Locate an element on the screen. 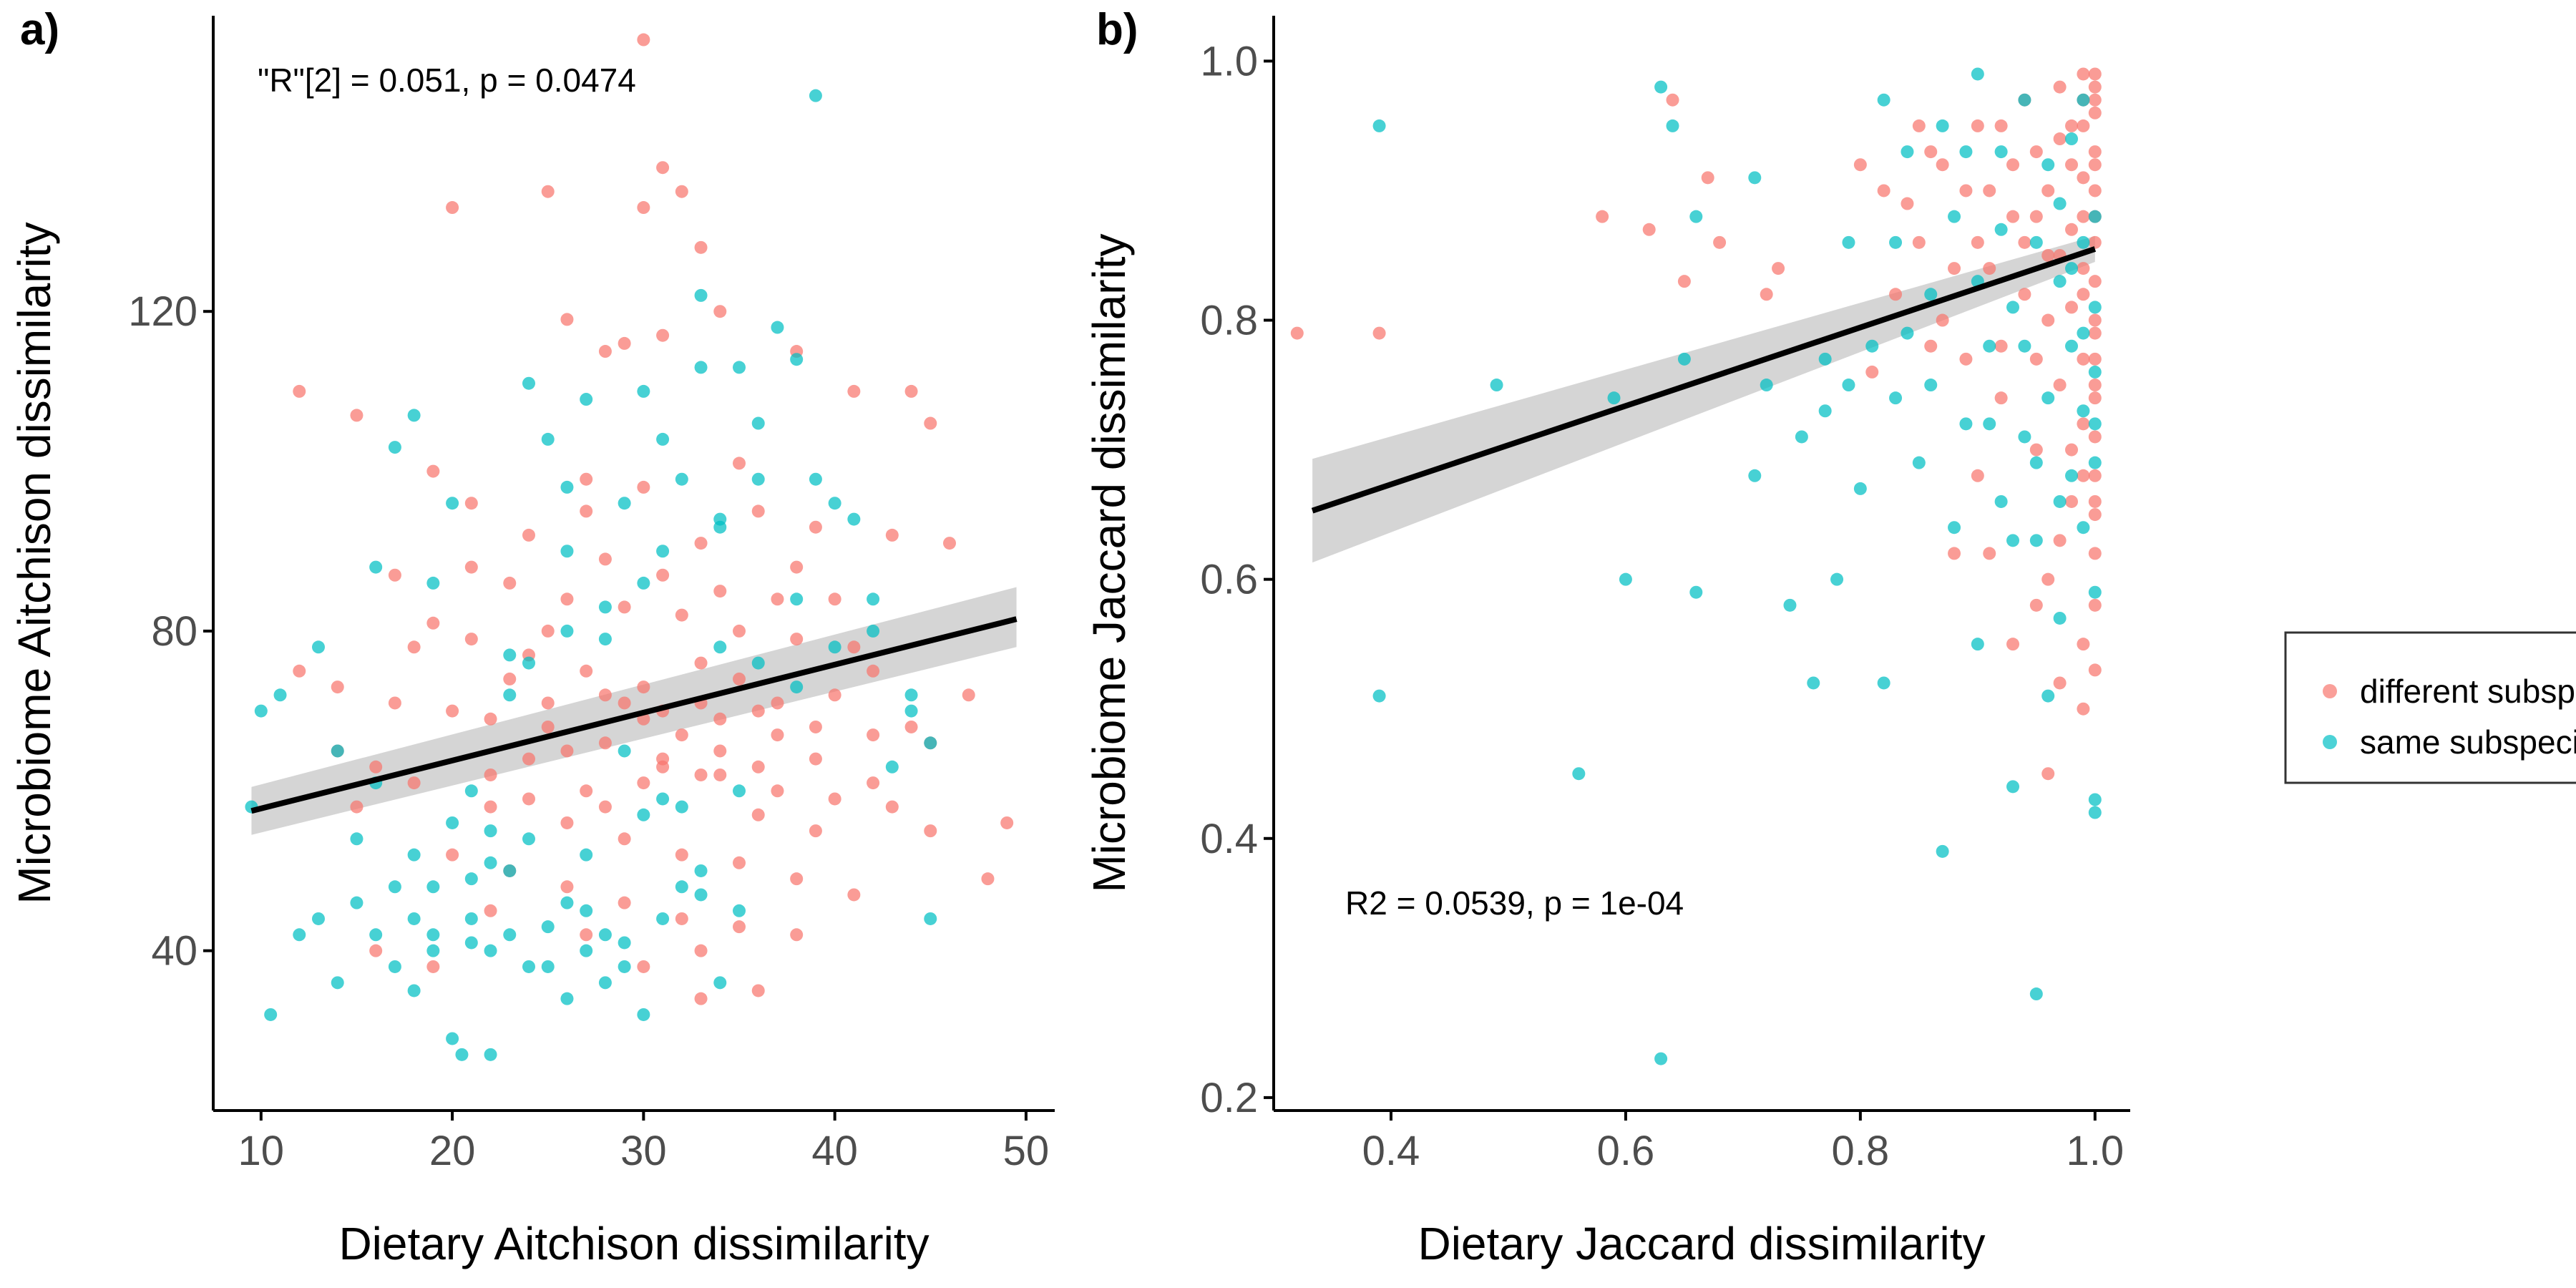 This screenshot has width=2576, height=1288. a-regression-line is located at coordinates (634, 715).